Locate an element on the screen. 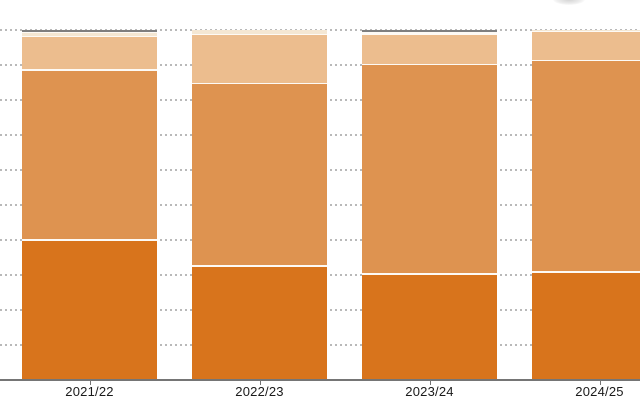  x-axis-line is located at coordinates (320, 380).